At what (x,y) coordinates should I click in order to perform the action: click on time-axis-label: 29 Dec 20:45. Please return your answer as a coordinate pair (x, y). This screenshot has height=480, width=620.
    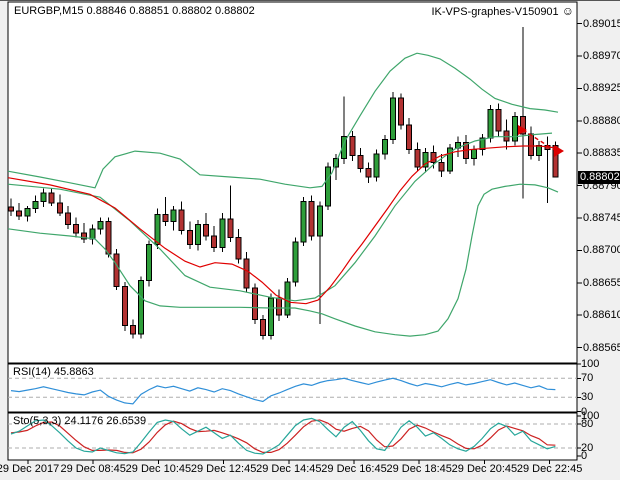
    Looking at the image, I should click on (484, 469).